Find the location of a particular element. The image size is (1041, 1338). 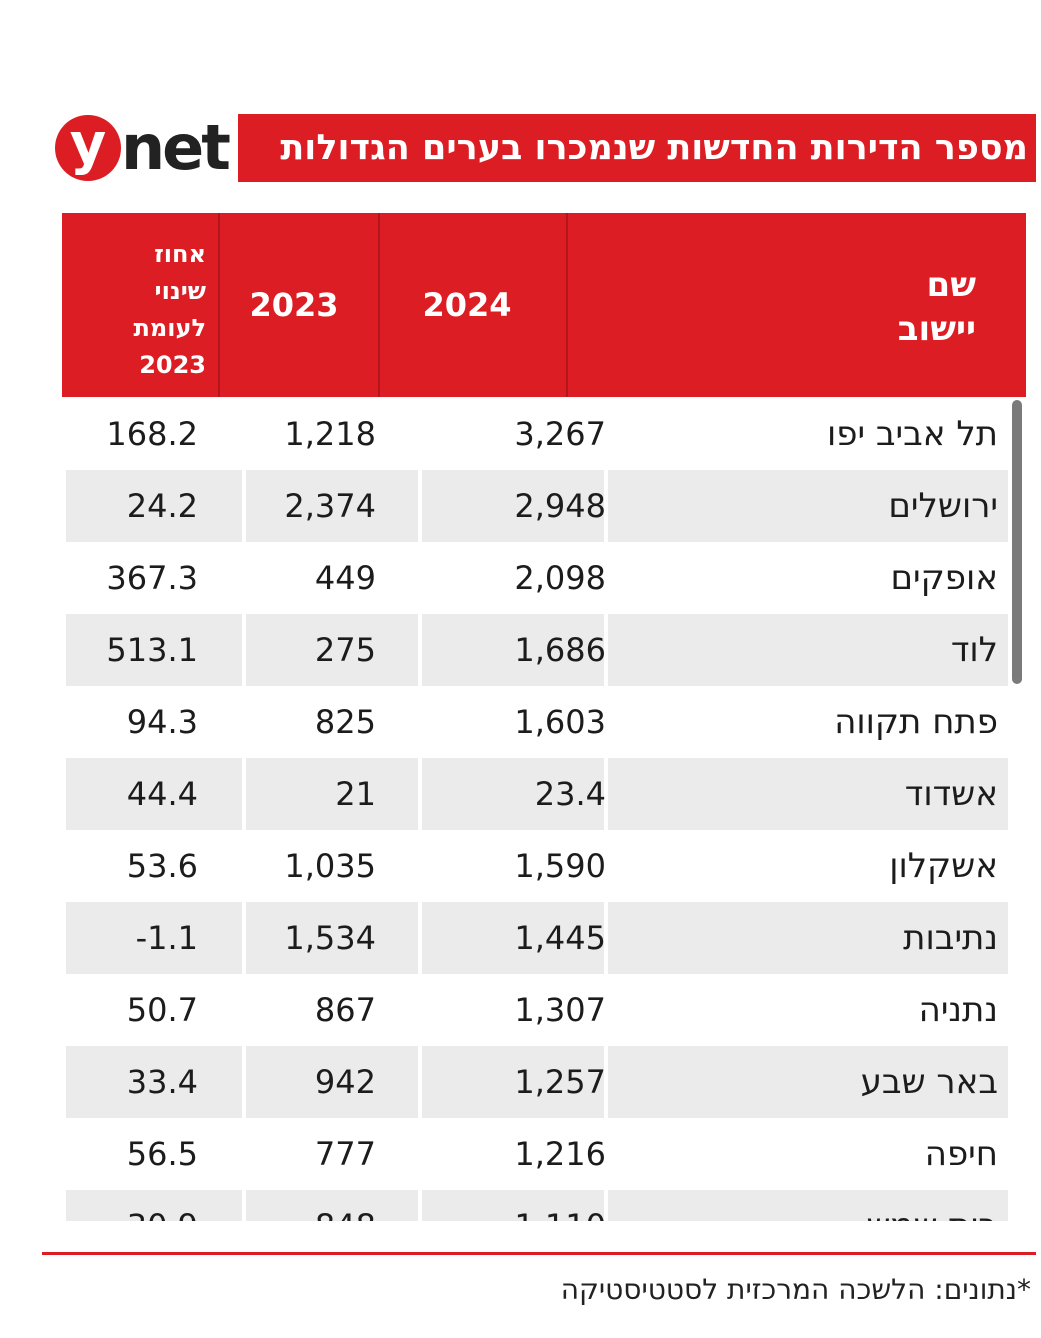

cell-change-percent: -1.1 is located at coordinates (166, 938).